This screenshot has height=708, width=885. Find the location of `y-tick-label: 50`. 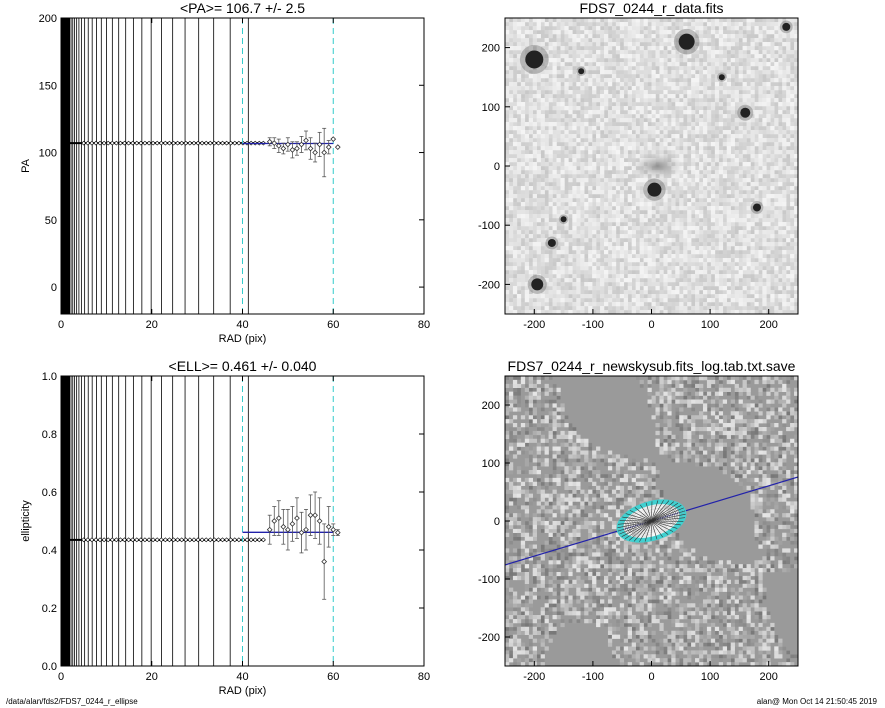

y-tick-label: 50 is located at coordinates (51, 221).